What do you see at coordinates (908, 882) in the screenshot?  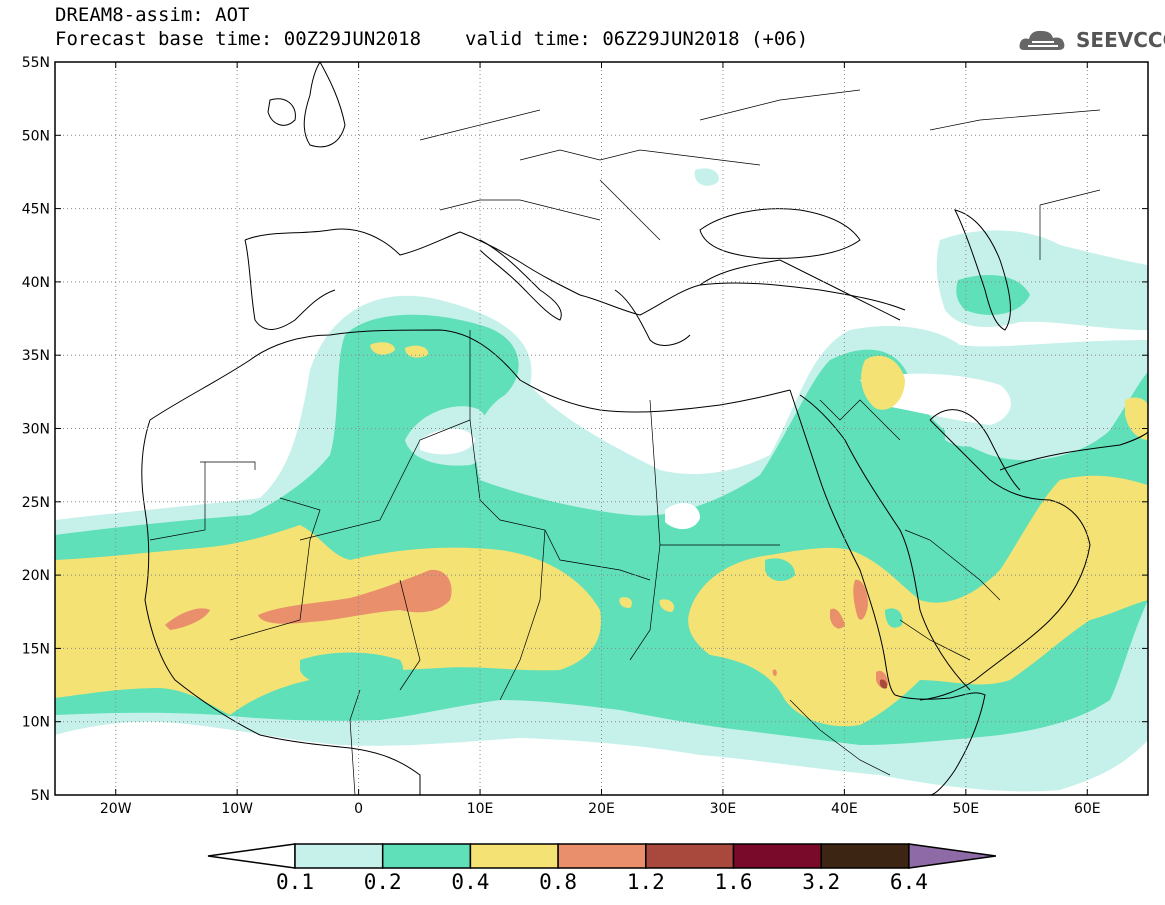 I see `colorbar-label: 6.4` at bounding box center [908, 882].